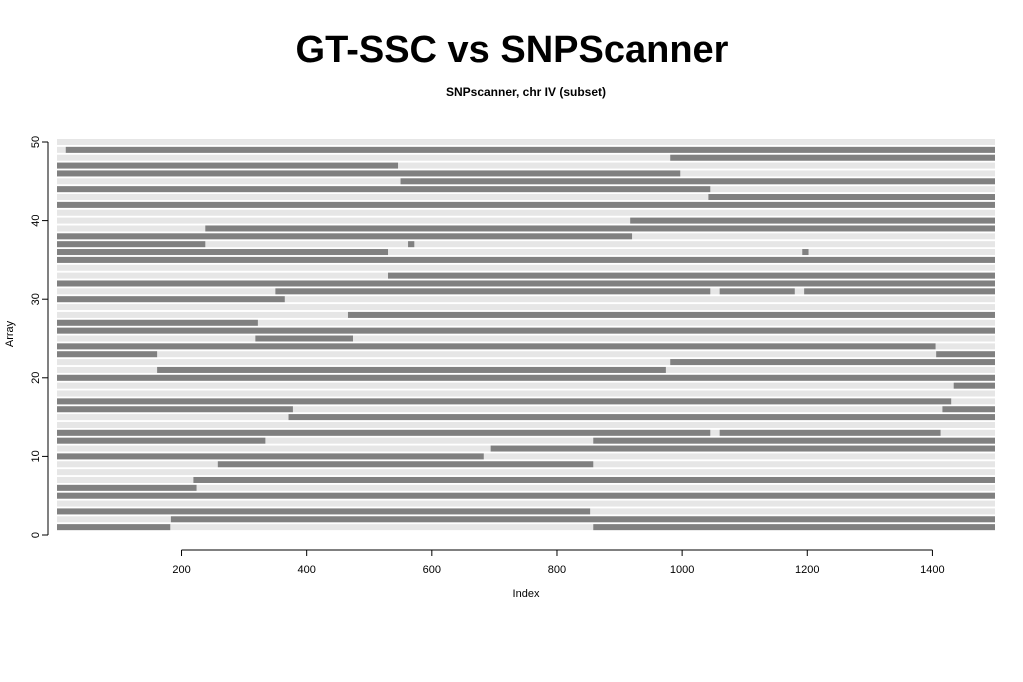 This screenshot has height=682, width=1023. I want to click on x-tick-label: 1000, so click(682, 570).